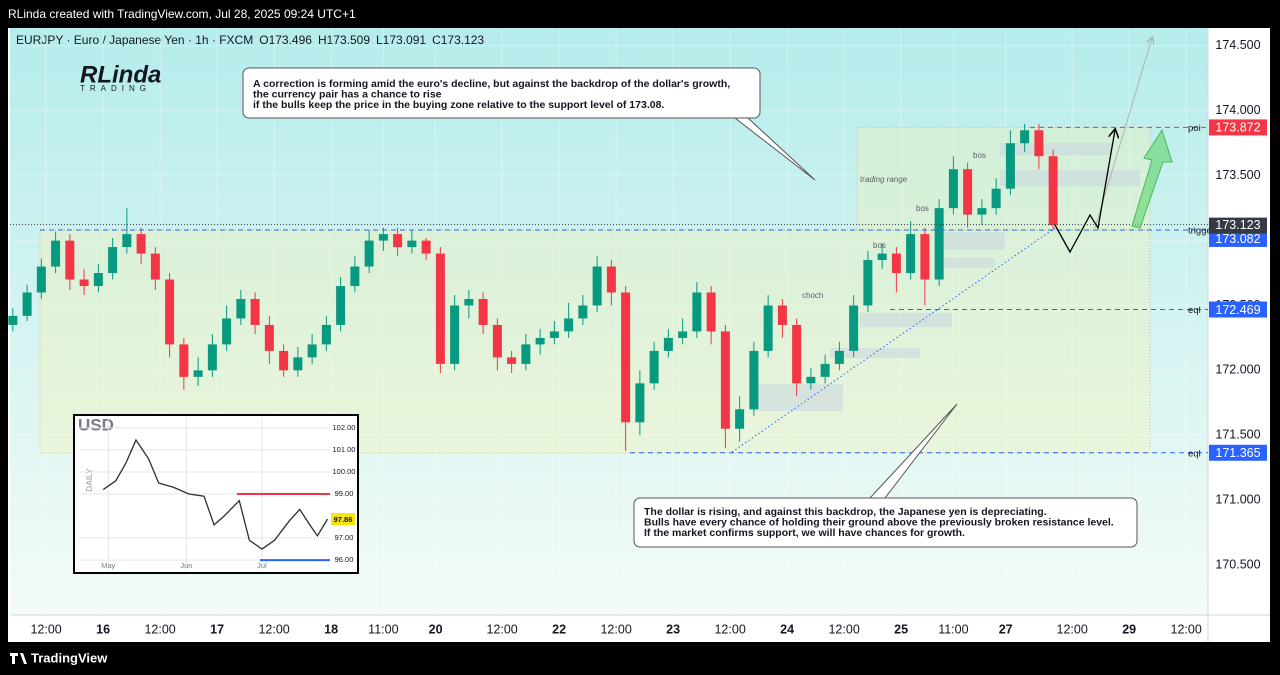  What do you see at coordinates (893, 340) in the screenshot?
I see `trend-line` at bounding box center [893, 340].